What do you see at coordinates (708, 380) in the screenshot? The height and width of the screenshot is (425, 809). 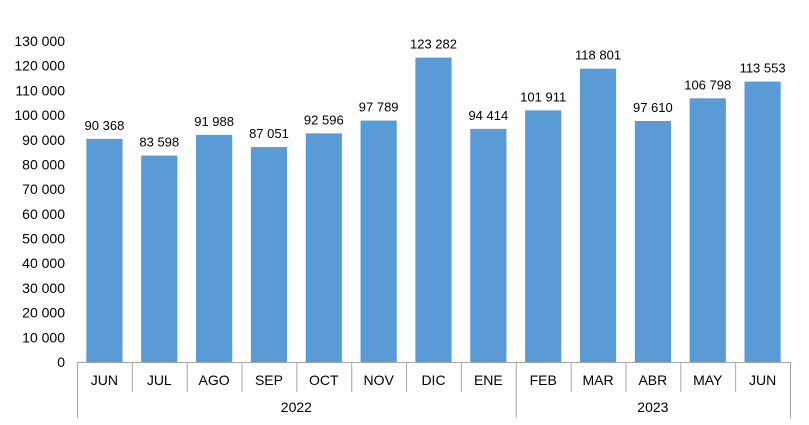 I see `x-tick-label: MAY` at bounding box center [708, 380].